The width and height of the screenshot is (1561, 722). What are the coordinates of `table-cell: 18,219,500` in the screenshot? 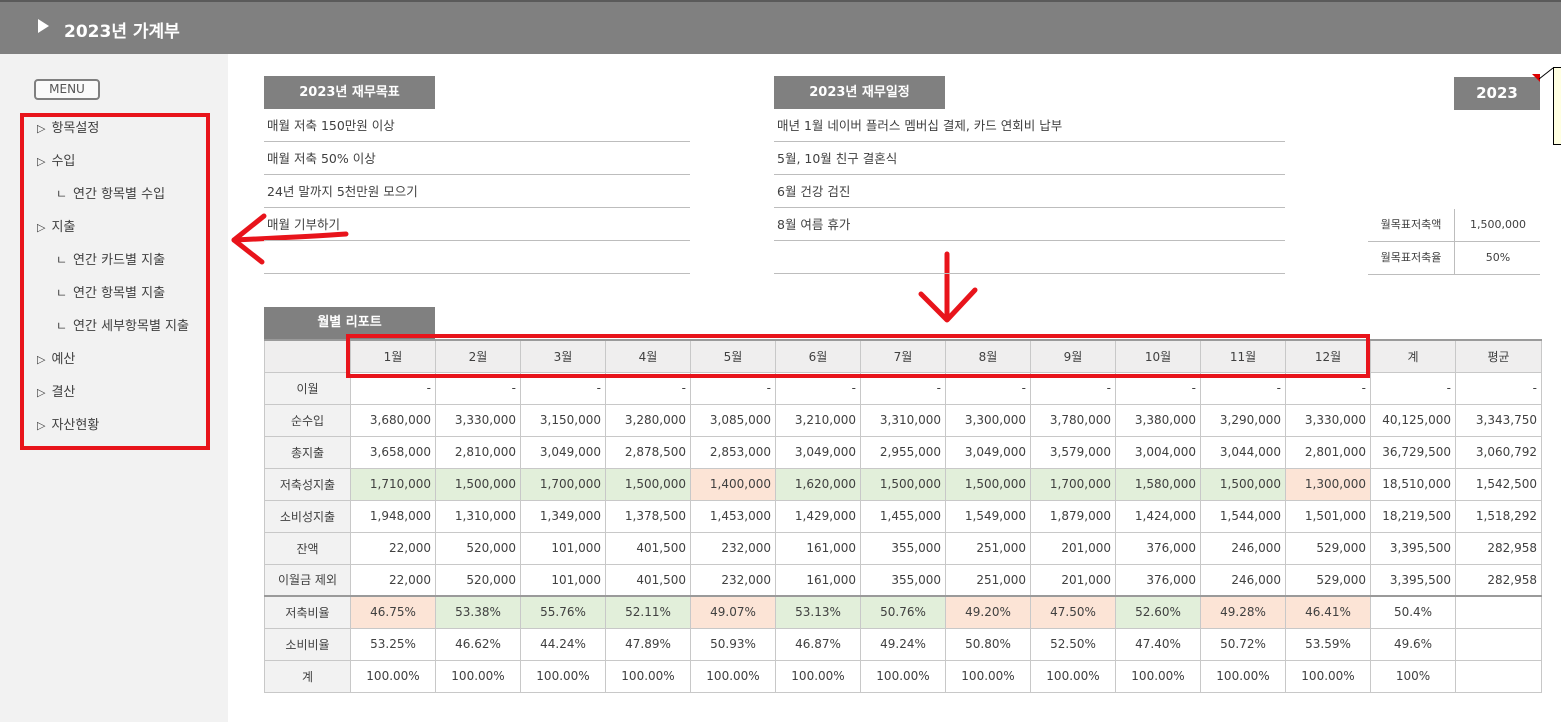 It's located at (1413, 516).